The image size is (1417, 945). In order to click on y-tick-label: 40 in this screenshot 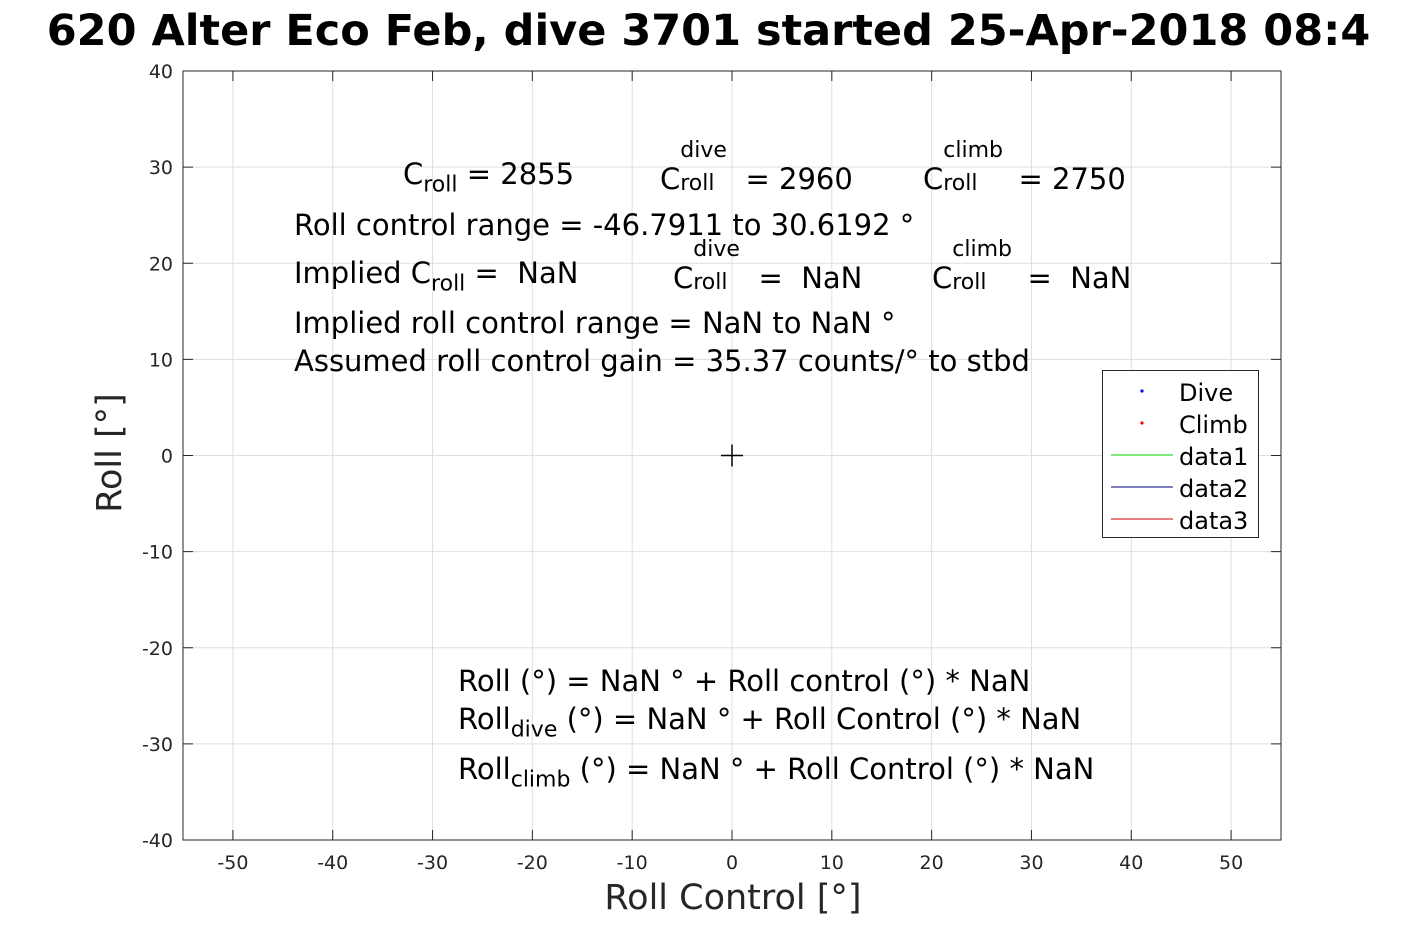, I will do `click(161, 72)`.